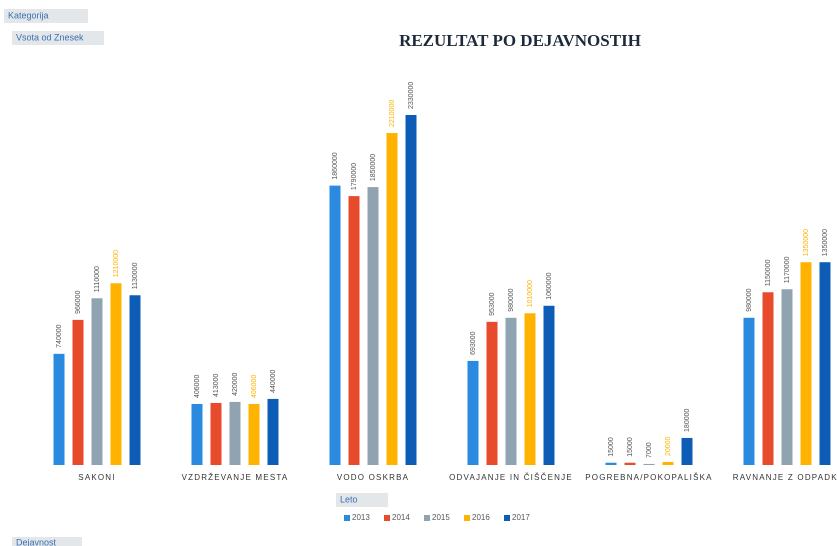 Image resolution: width=837 pixels, height=546 pixels. Describe the element at coordinates (216, 384) in the screenshot. I see `data-label: 413000` at that location.